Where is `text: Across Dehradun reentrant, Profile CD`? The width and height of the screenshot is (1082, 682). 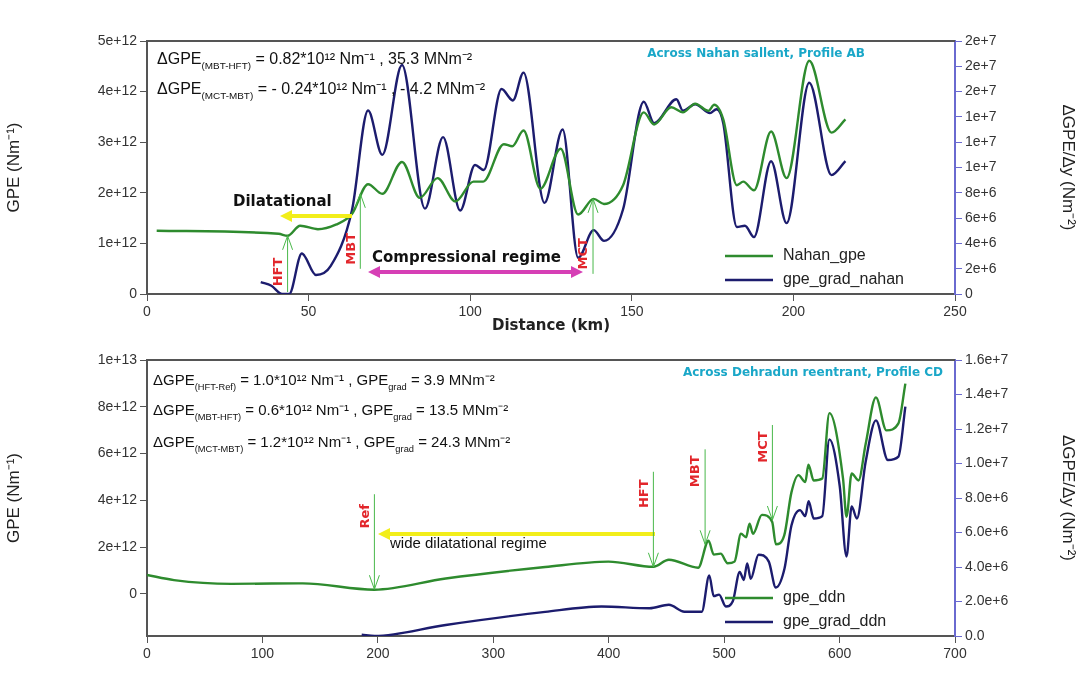 text: Across Dehradun reentrant, Profile CD is located at coordinates (813, 372).